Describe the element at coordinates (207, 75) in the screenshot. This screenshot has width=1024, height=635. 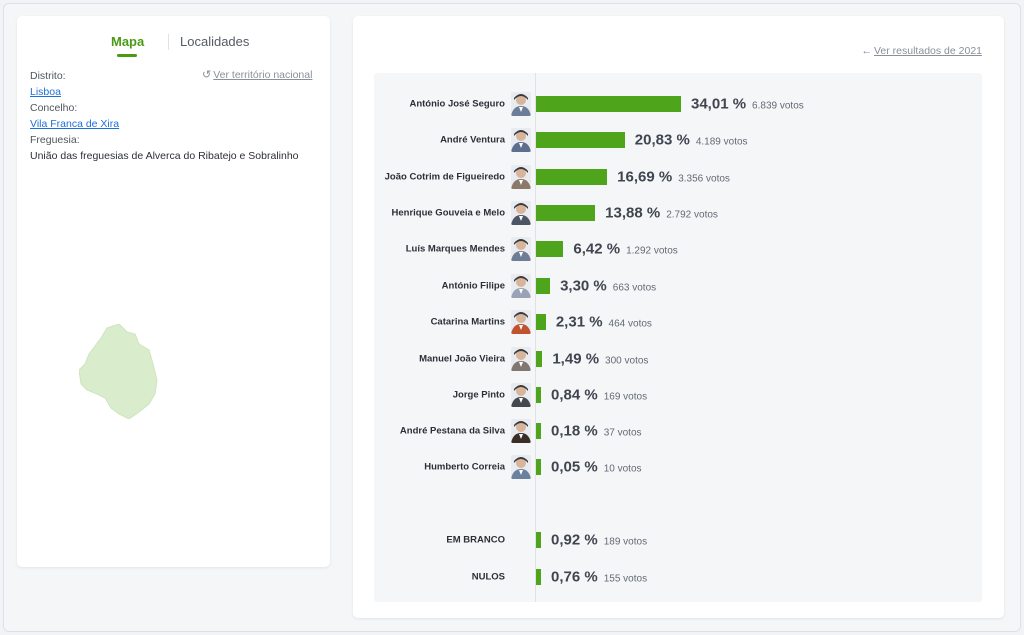
I see `undo-icon: ↺` at that location.